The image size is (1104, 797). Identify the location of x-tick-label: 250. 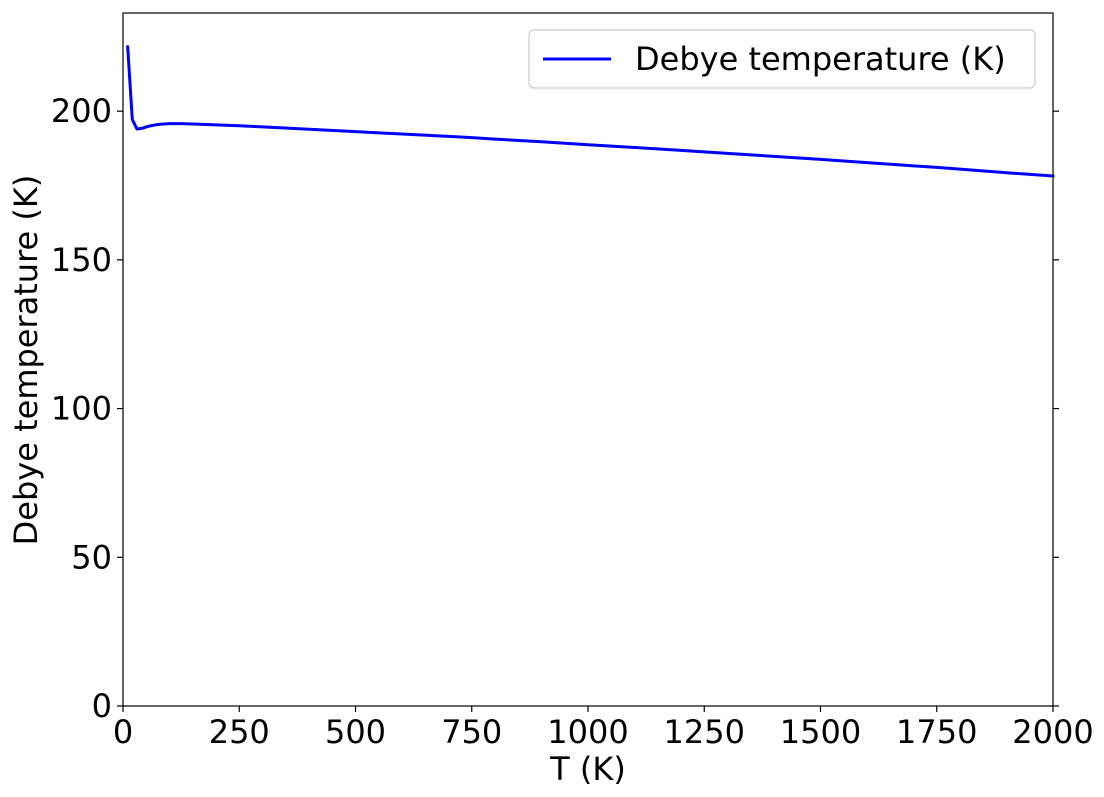
(239, 732).